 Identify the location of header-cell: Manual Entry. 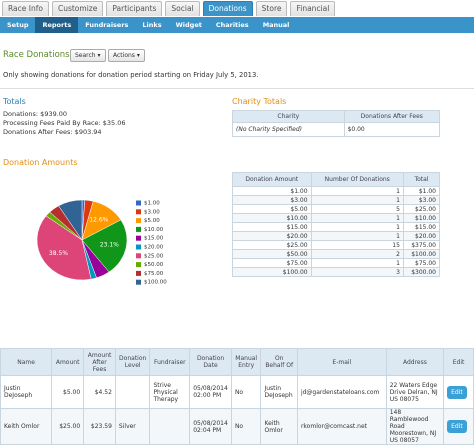
(246, 362).